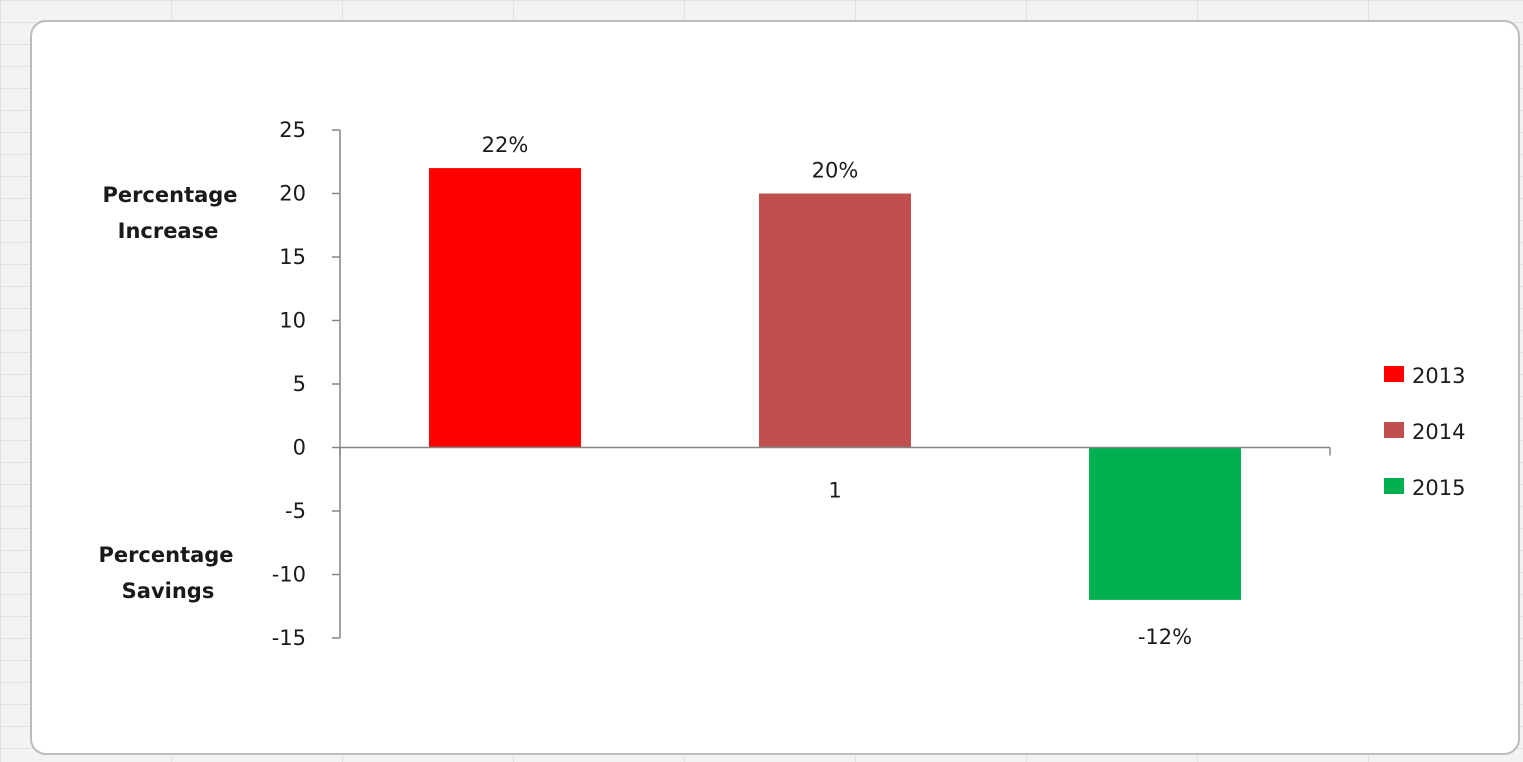 Image resolution: width=1523 pixels, height=762 pixels. Describe the element at coordinates (834, 491) in the screenshot. I see `x-category-label: 1` at that location.